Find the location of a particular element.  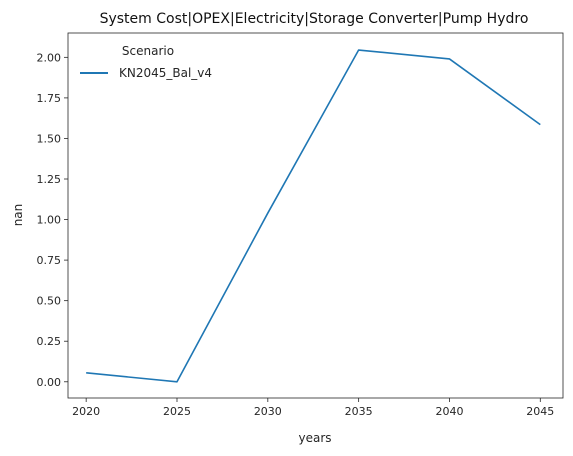

x-axis: 2020 2025 2030 2035 2040 2045 is located at coordinates (313, 408).